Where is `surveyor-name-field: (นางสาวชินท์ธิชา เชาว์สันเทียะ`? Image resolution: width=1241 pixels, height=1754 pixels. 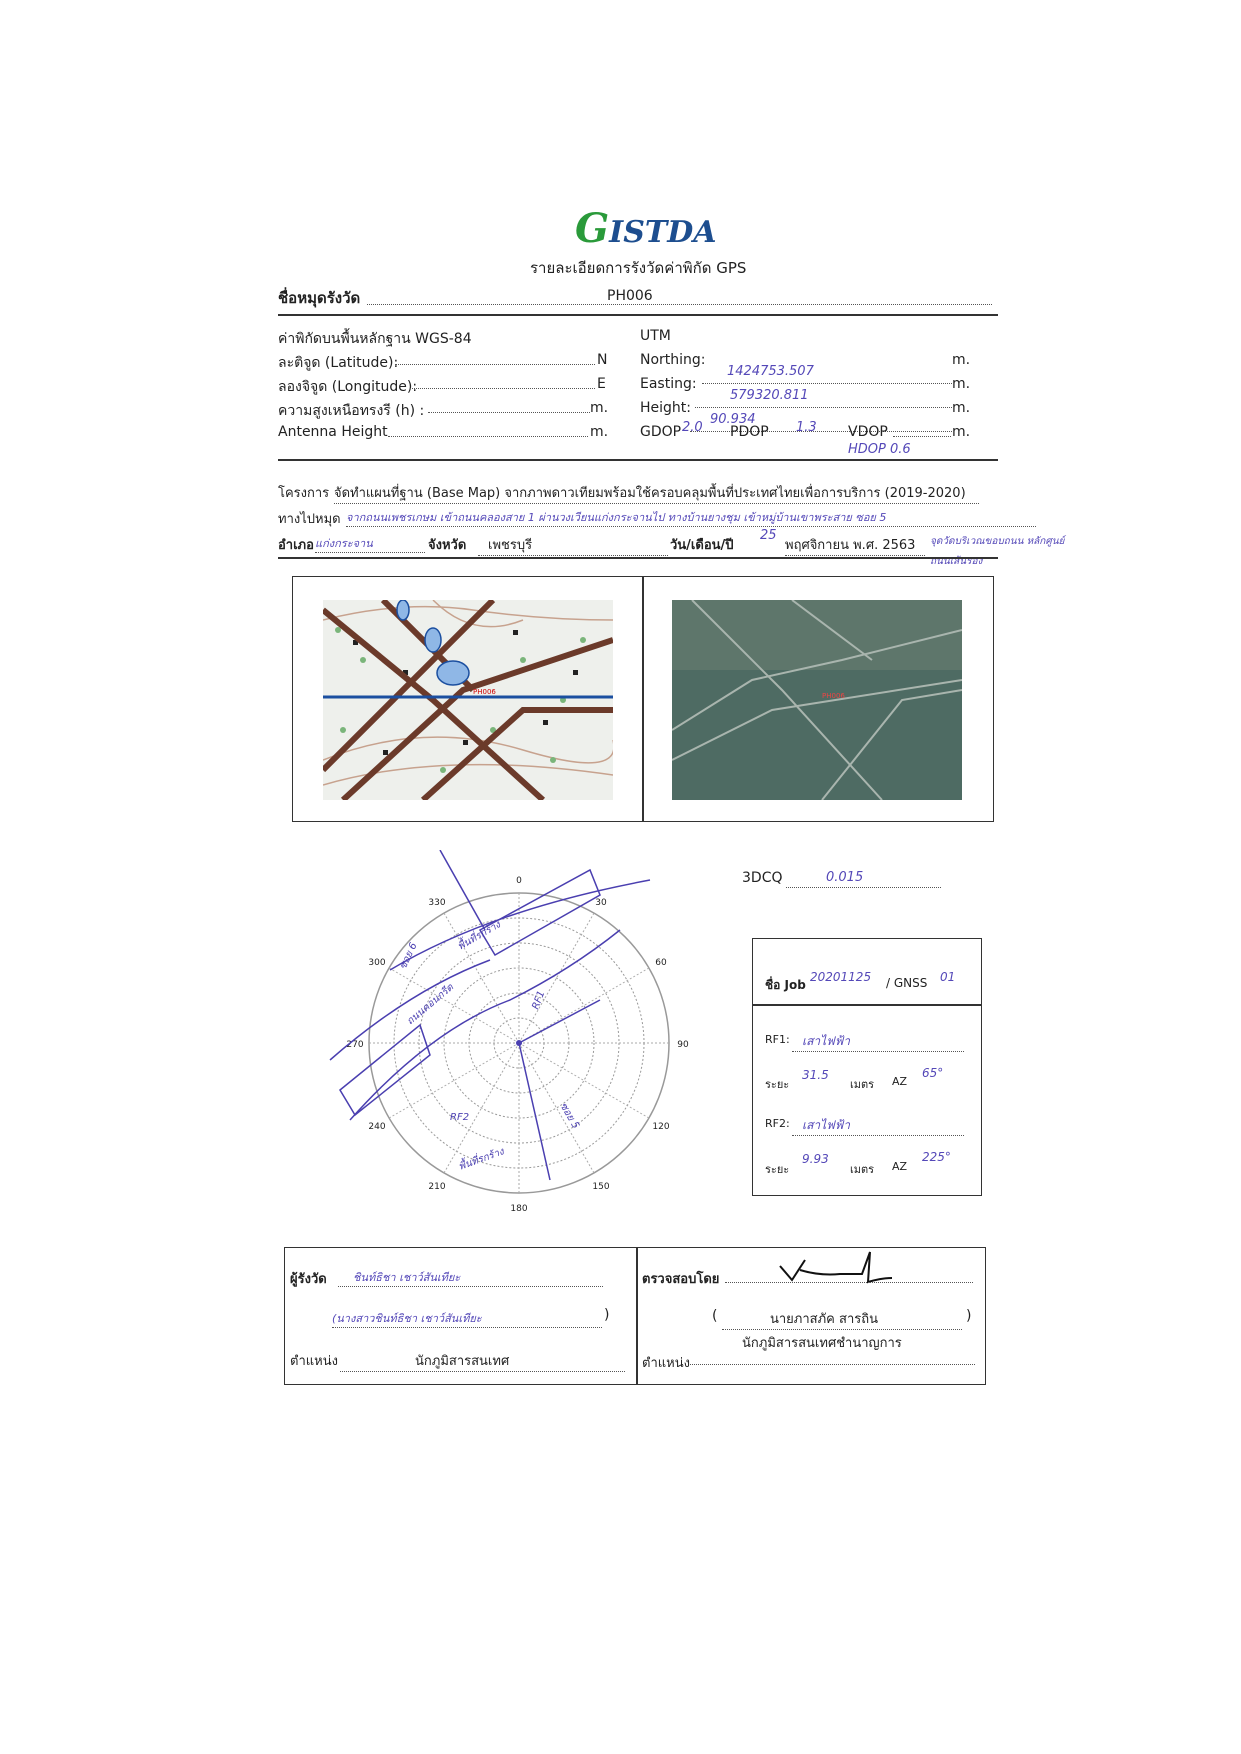
surveyor-name-field: (นางสาวชินท์ธิชา เชาว์สันเทียะ is located at coordinates (467, 1317).